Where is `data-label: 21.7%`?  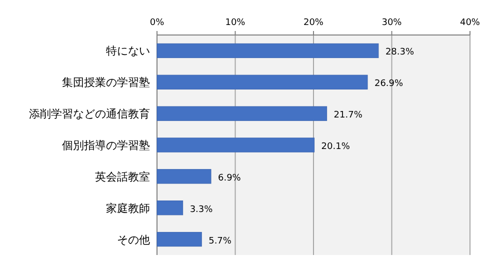 data-label: 21.7% is located at coordinates (348, 115).